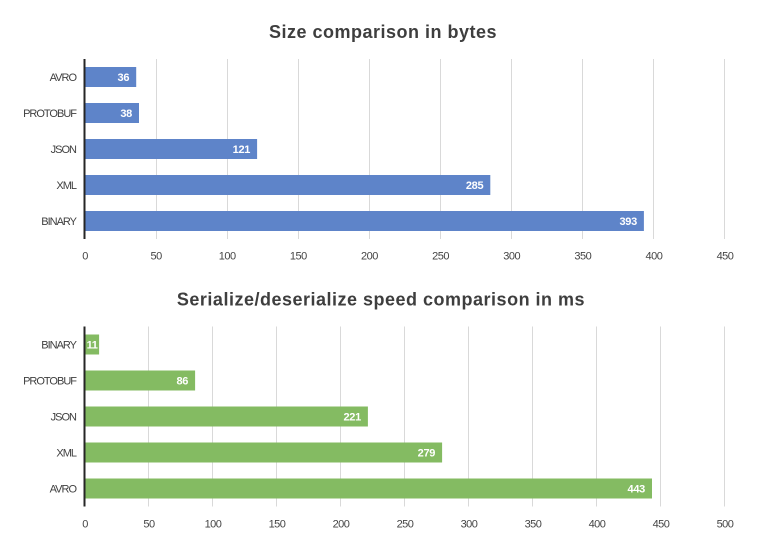  Describe the element at coordinates (427, 454) in the screenshot. I see `svg-text: 279` at that location.